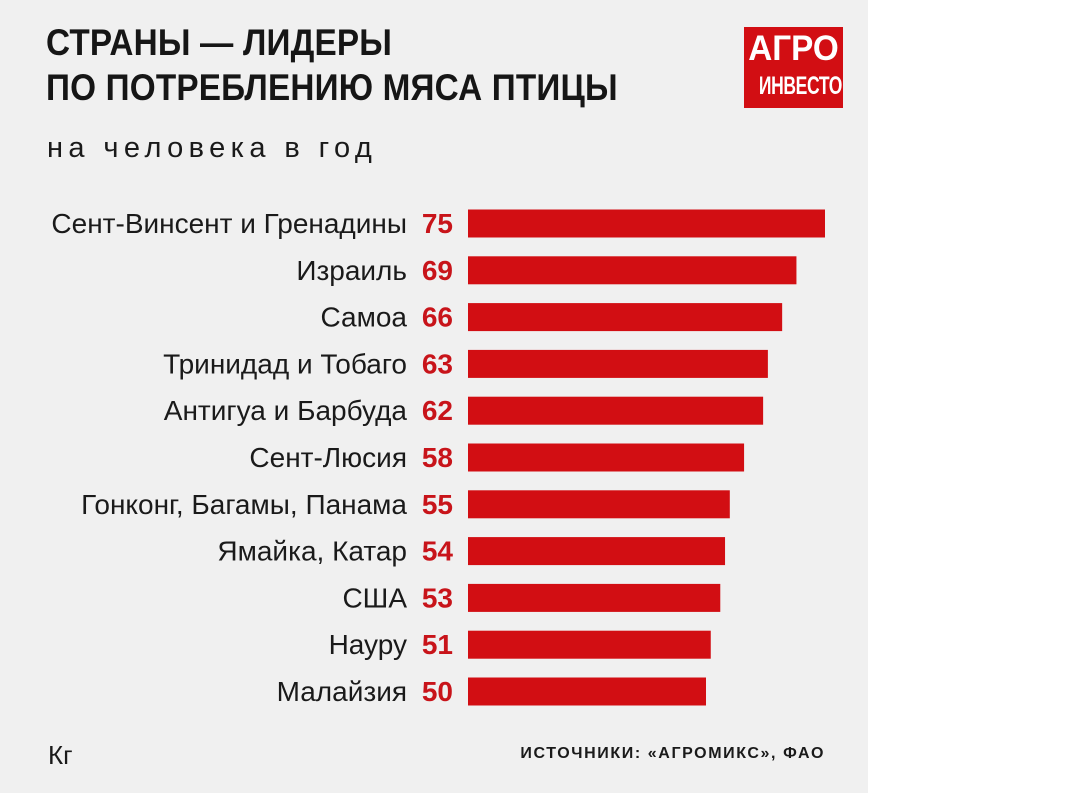 The height and width of the screenshot is (793, 1083). What do you see at coordinates (793, 48) in the screenshot?
I see `logo-text-line-1: АГРО` at bounding box center [793, 48].